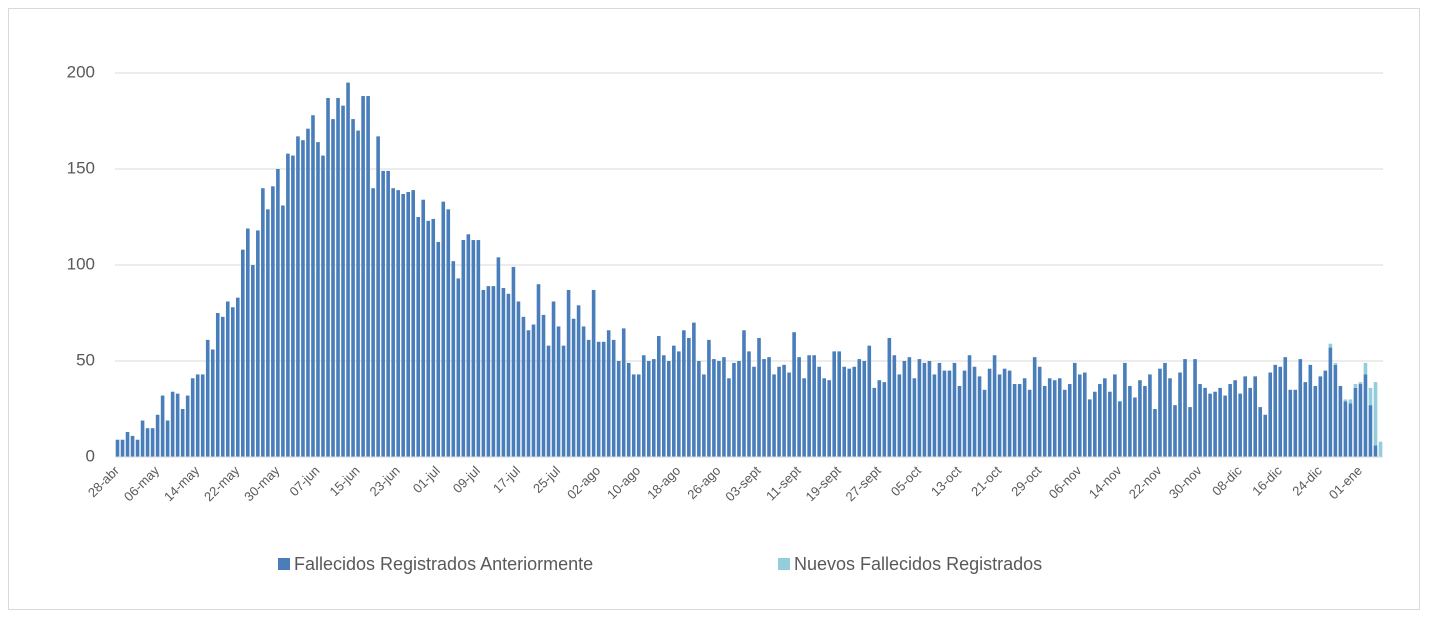  Describe the element at coordinates (81, 167) in the screenshot. I see `y-tick-label: 150` at that location.